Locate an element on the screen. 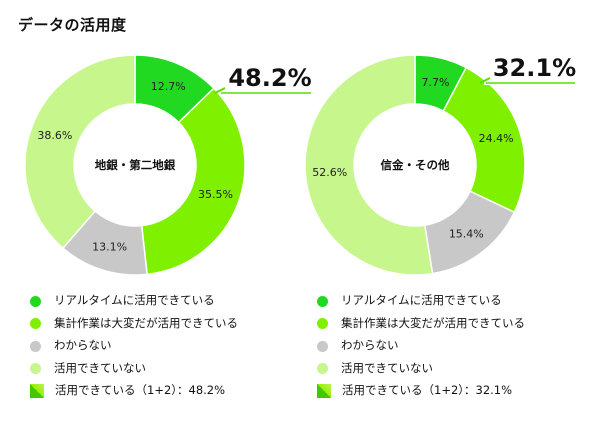  total-value: 32.1% is located at coordinates (534, 68).